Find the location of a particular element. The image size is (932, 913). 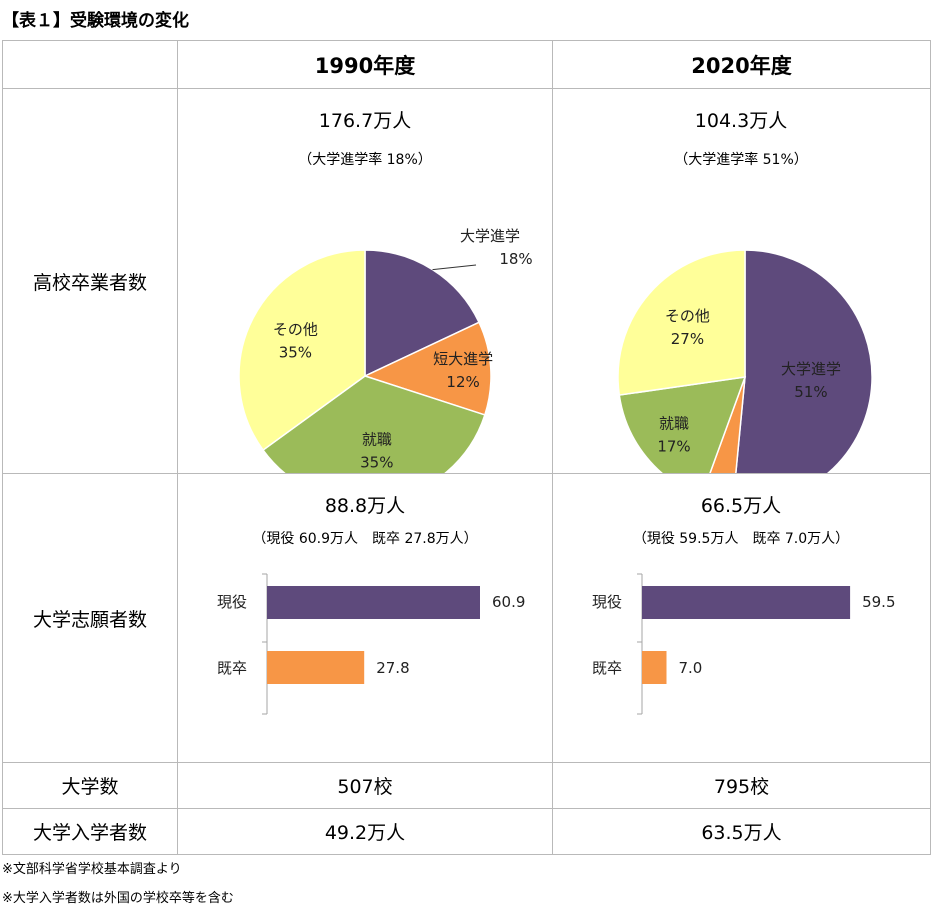

pie-value-1990-3: 35% is located at coordinates (295, 353).